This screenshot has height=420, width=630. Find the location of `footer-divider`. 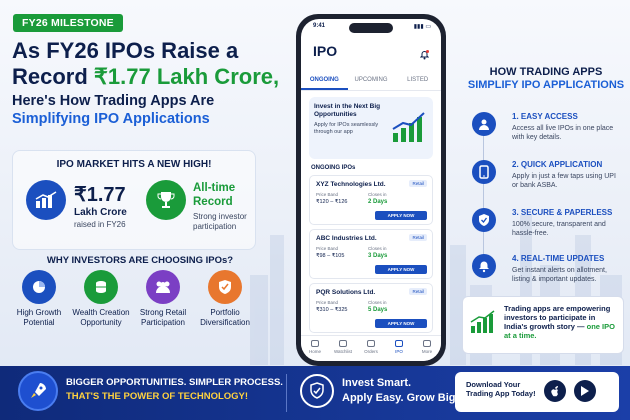

footer-divider is located at coordinates (286, 393).